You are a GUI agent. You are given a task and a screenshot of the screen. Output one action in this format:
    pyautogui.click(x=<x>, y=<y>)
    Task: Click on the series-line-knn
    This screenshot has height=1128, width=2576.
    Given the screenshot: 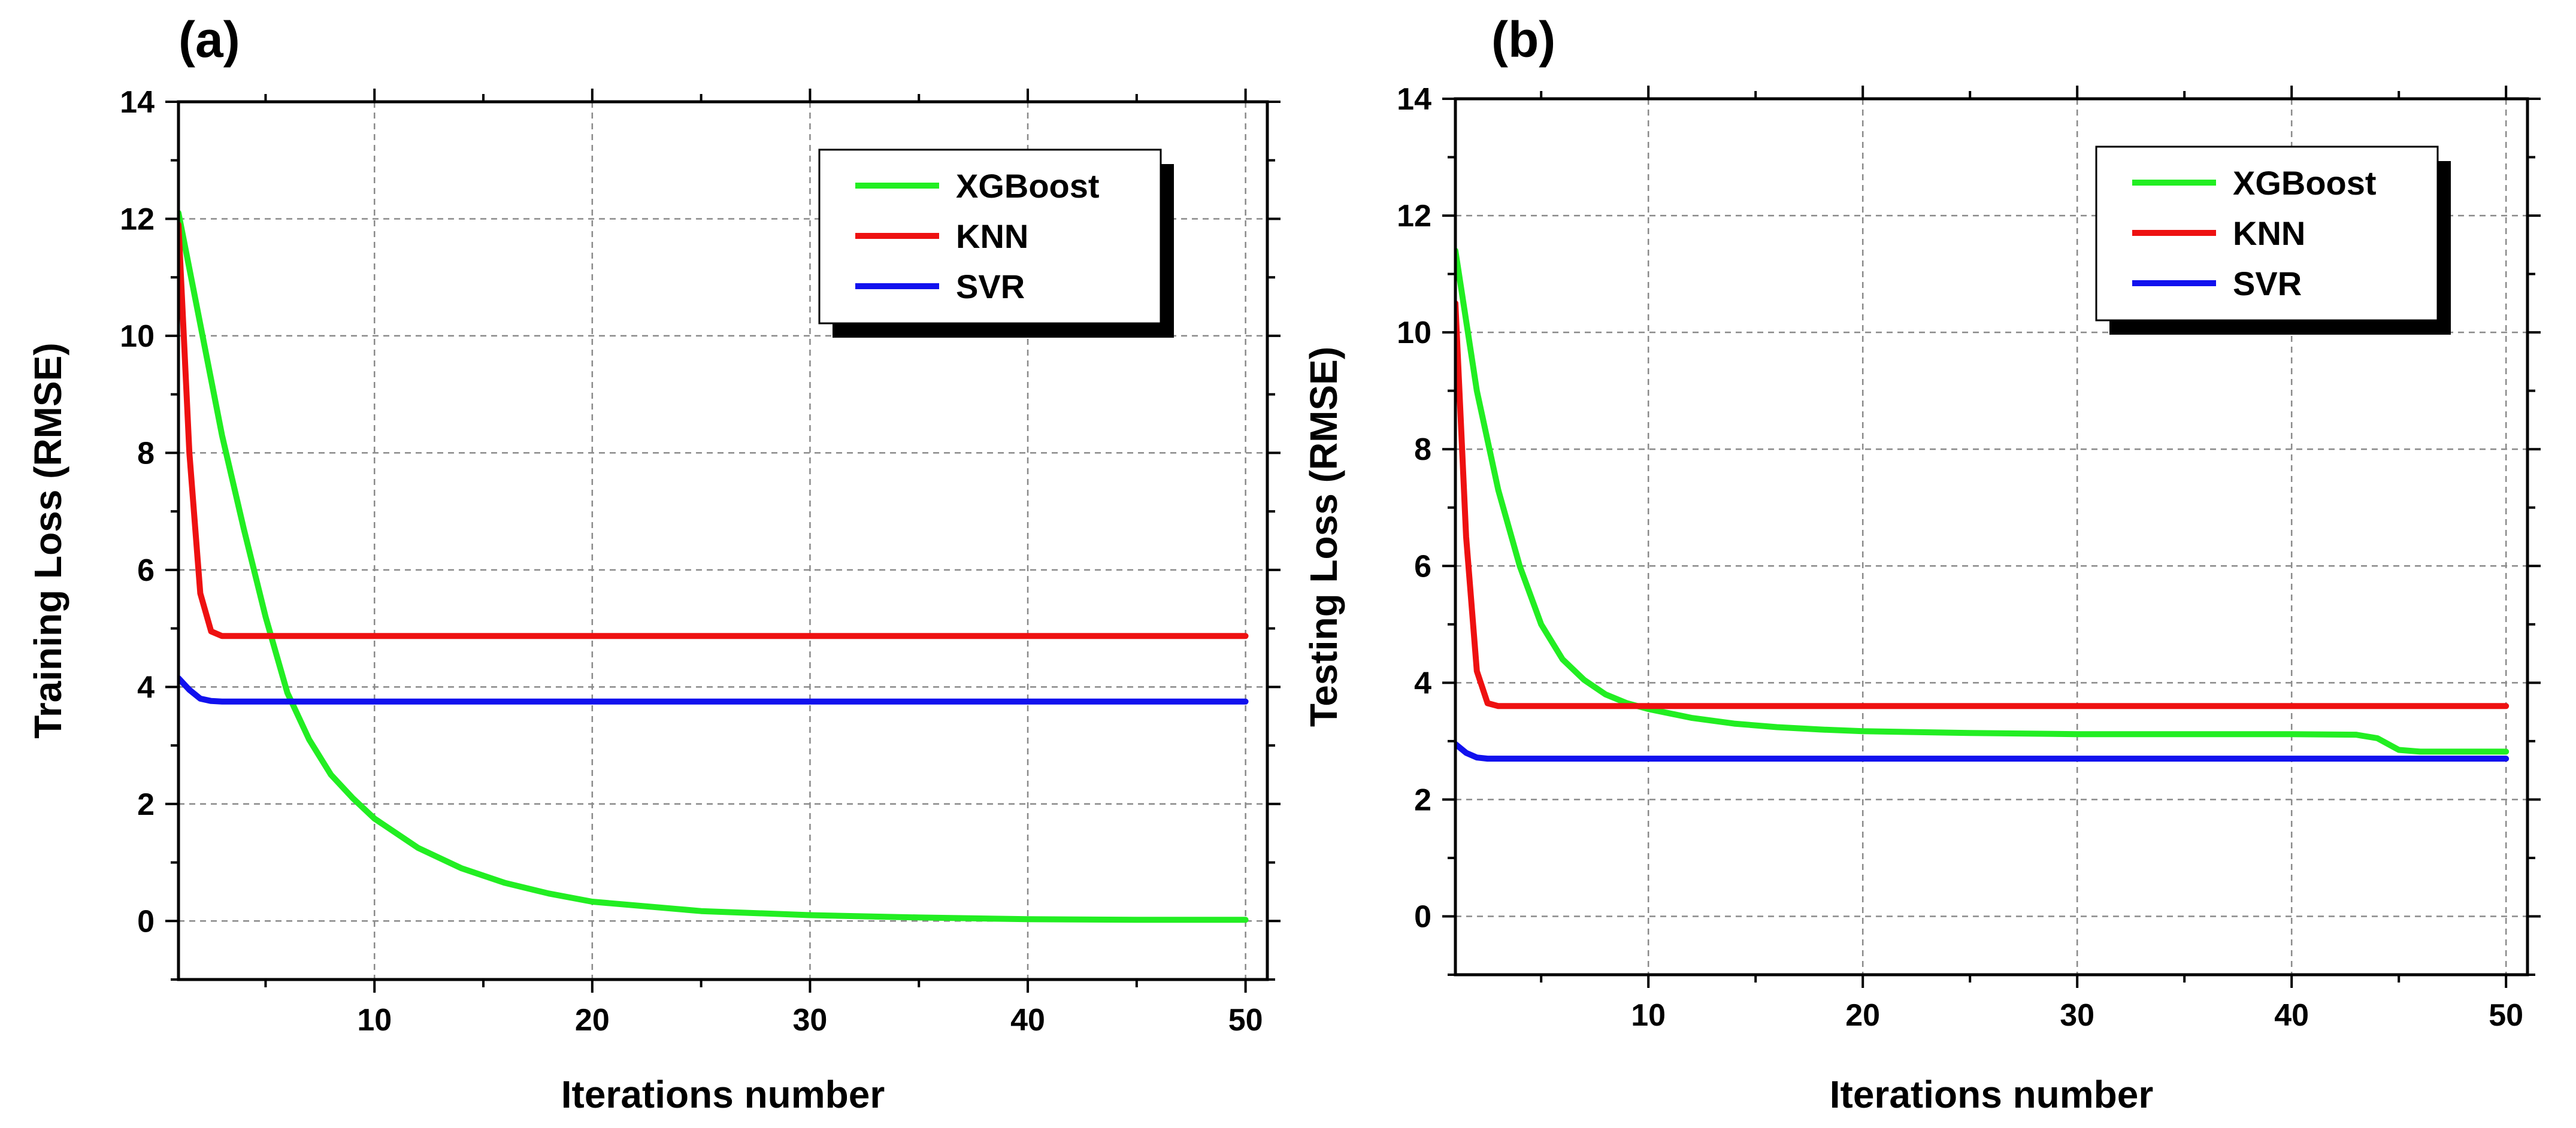 What is the action you would take?
    pyautogui.click(x=1982, y=504)
    